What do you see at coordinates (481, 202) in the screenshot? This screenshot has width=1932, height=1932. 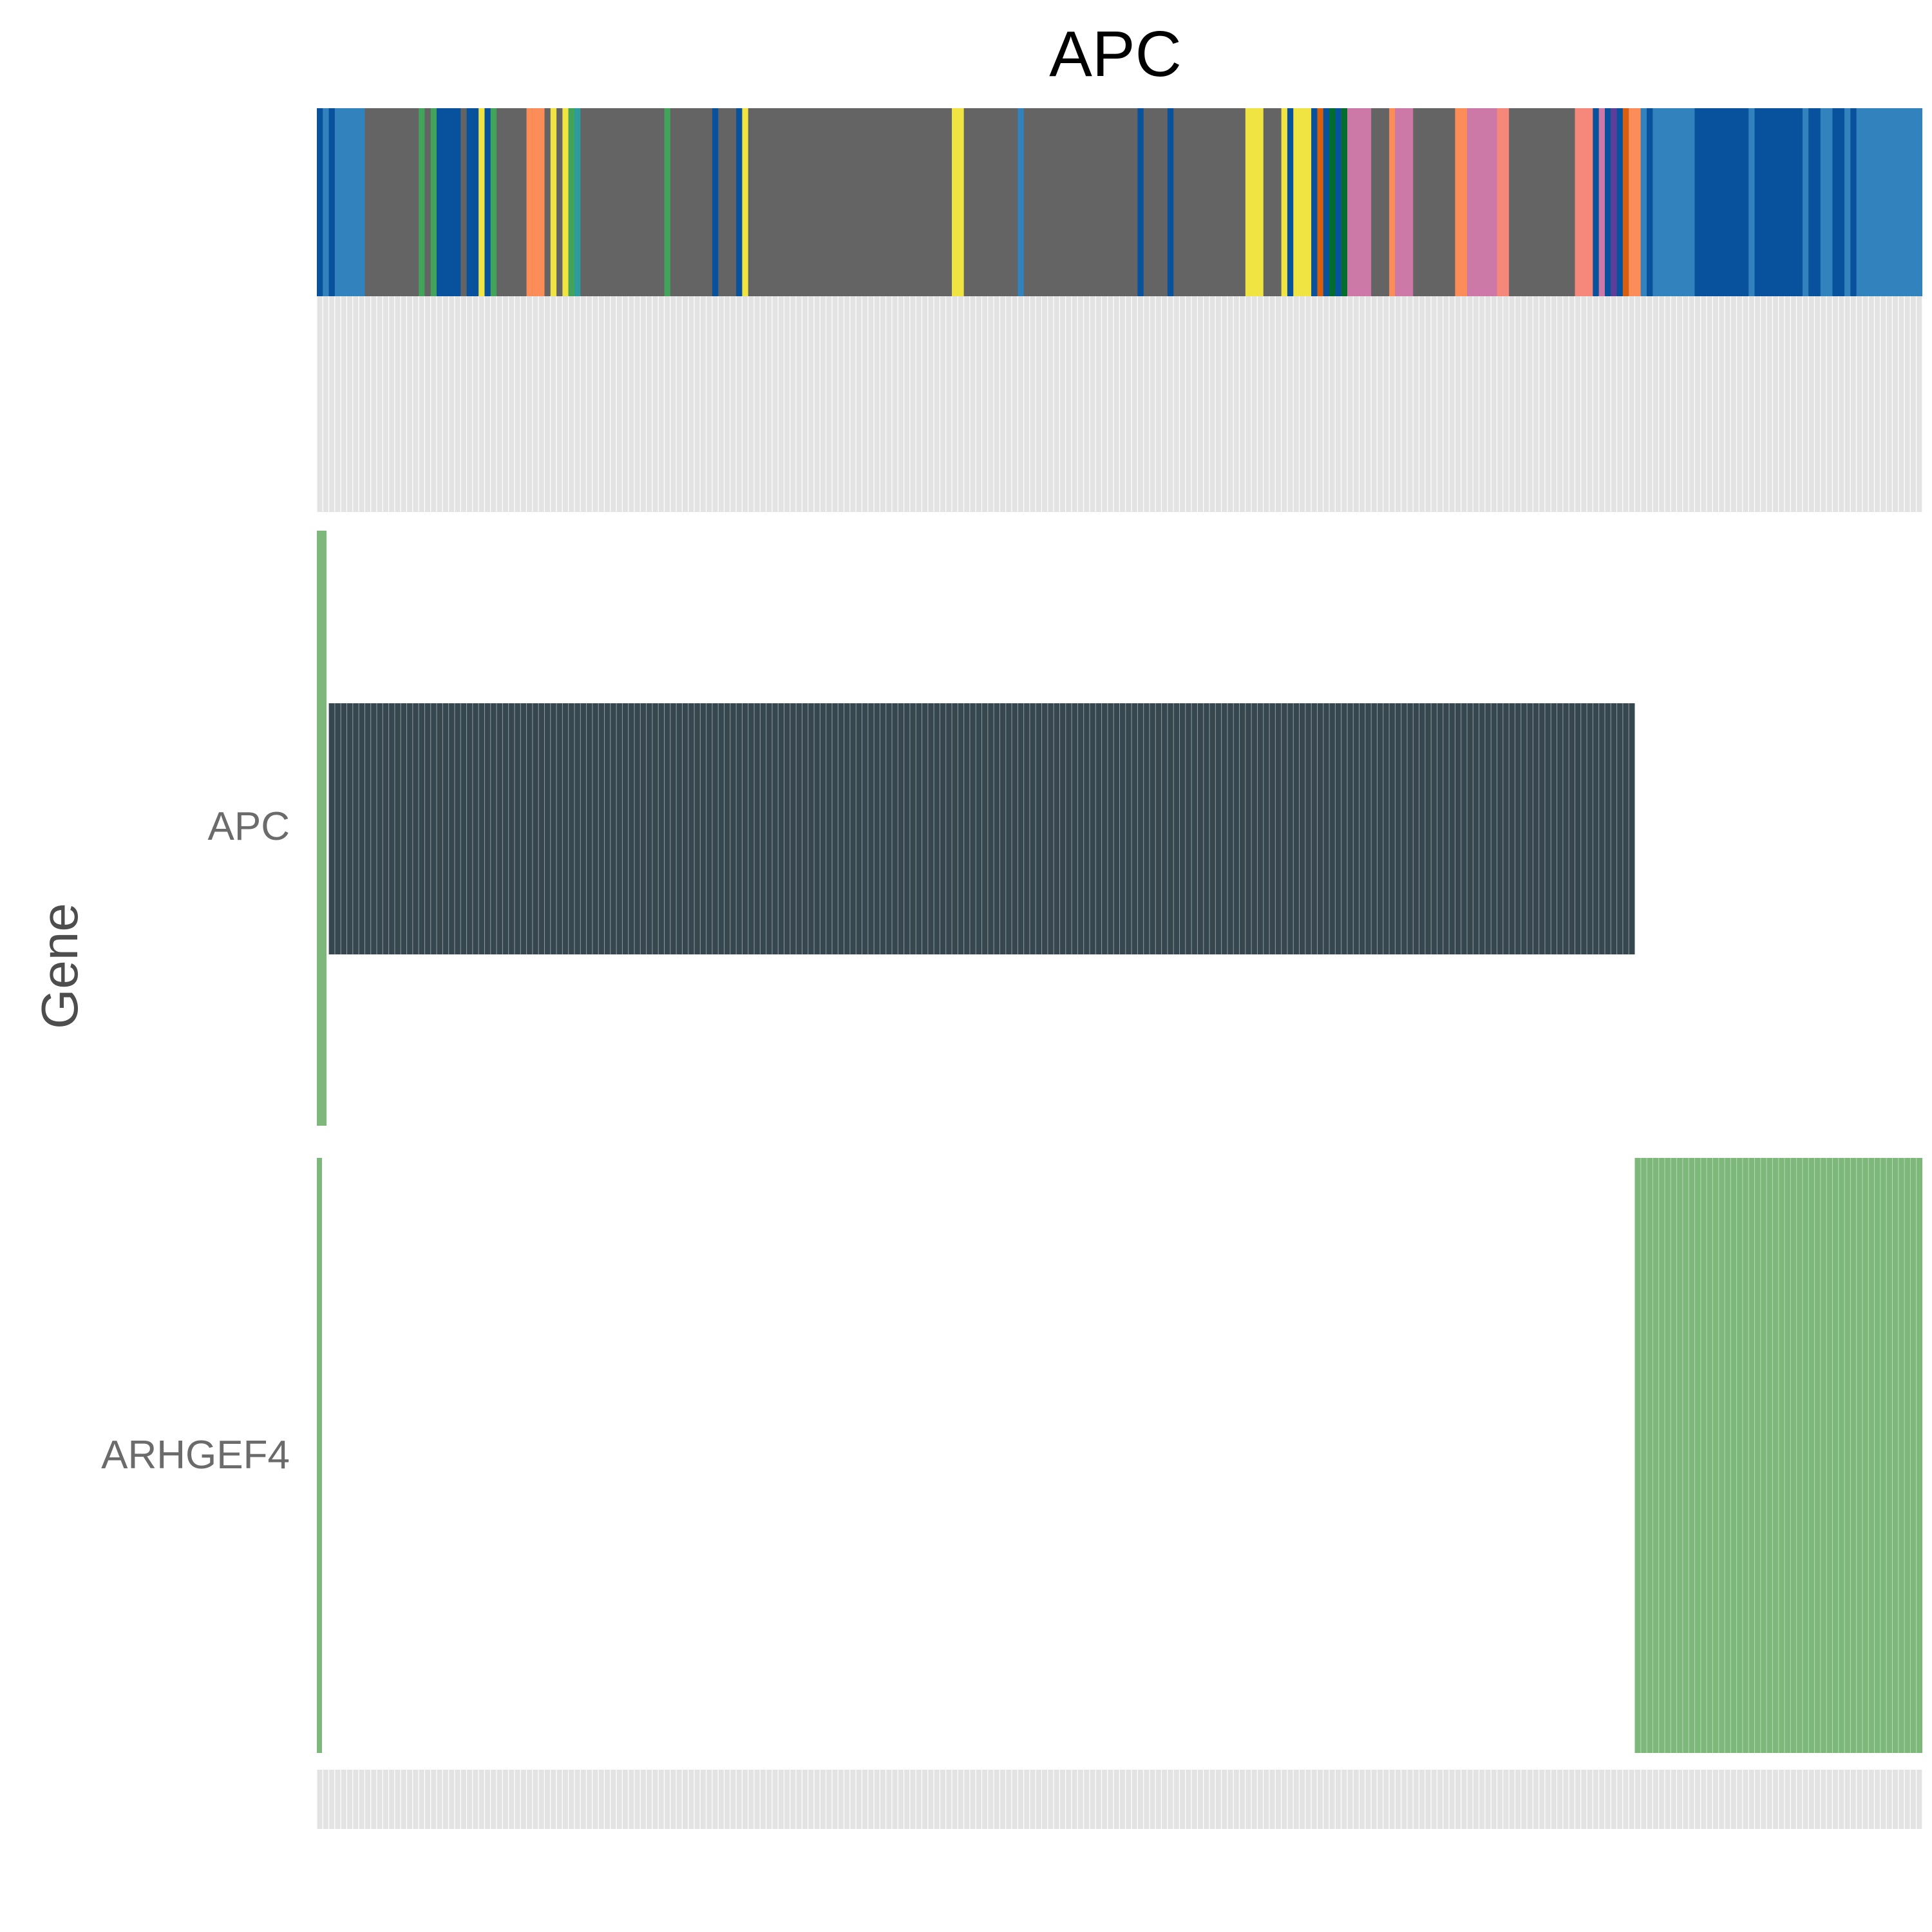 I see `annotation-segment-yellow` at bounding box center [481, 202].